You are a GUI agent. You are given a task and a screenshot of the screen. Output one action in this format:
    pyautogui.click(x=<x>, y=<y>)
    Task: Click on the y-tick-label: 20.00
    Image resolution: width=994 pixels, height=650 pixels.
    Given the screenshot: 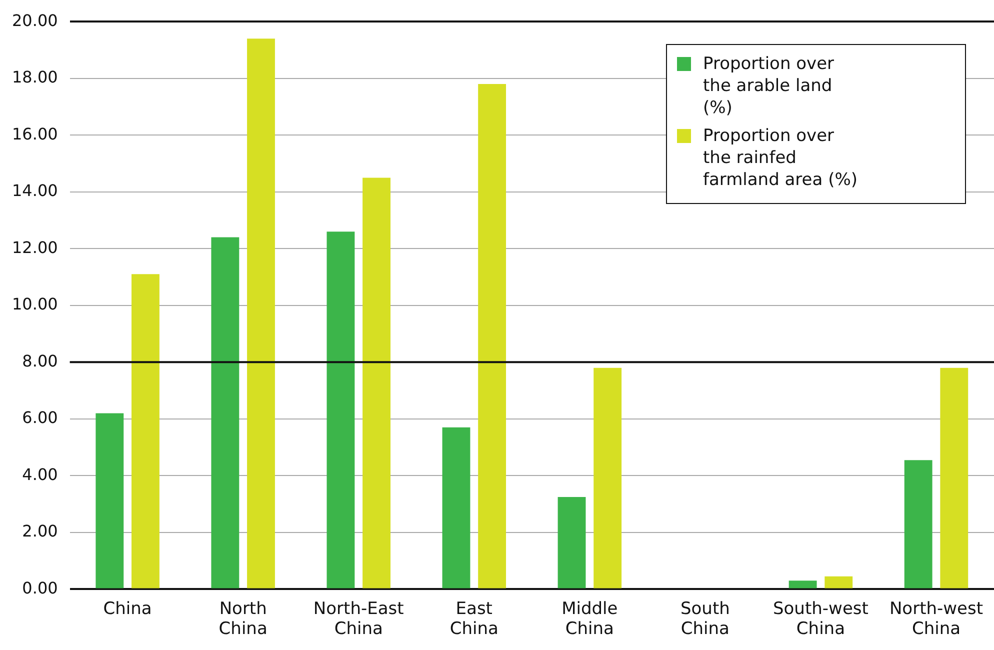 What is the action you would take?
    pyautogui.click(x=35, y=20)
    